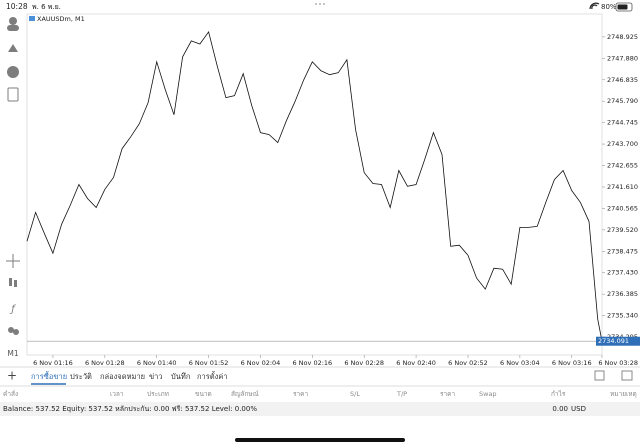 The width and height of the screenshot is (640, 447). Describe the element at coordinates (32, 18) in the screenshot. I see `symbol-icon` at that location.